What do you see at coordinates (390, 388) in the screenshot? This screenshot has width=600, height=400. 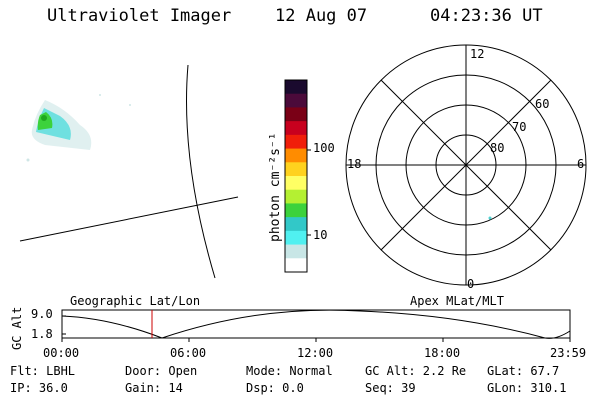 I see `seq-readout: Seq: 39` at bounding box center [390, 388].